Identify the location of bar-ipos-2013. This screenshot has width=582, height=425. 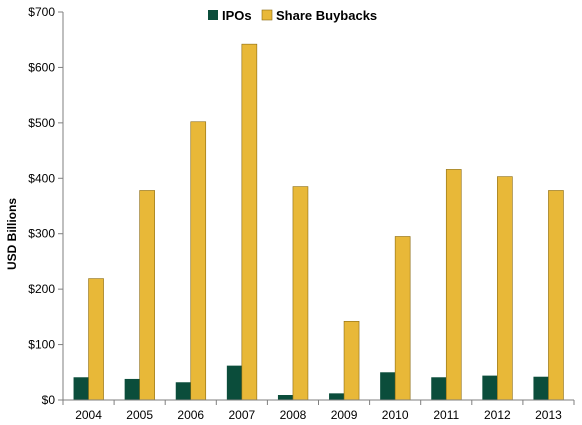
(541, 388).